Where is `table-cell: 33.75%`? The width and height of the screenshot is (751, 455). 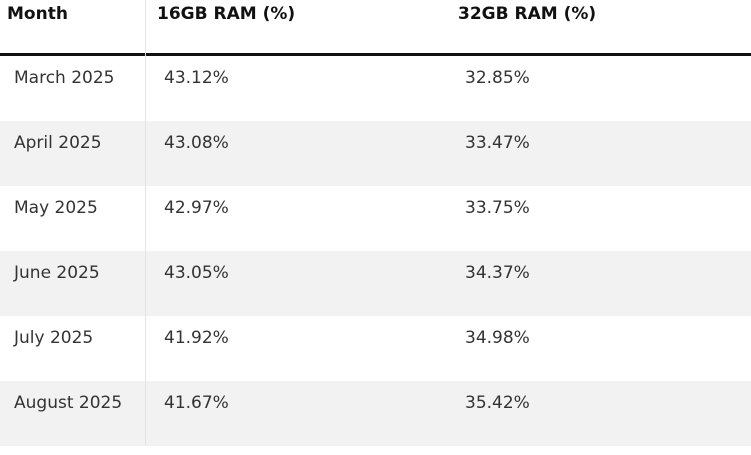 table-cell: 33.75% is located at coordinates (497, 208).